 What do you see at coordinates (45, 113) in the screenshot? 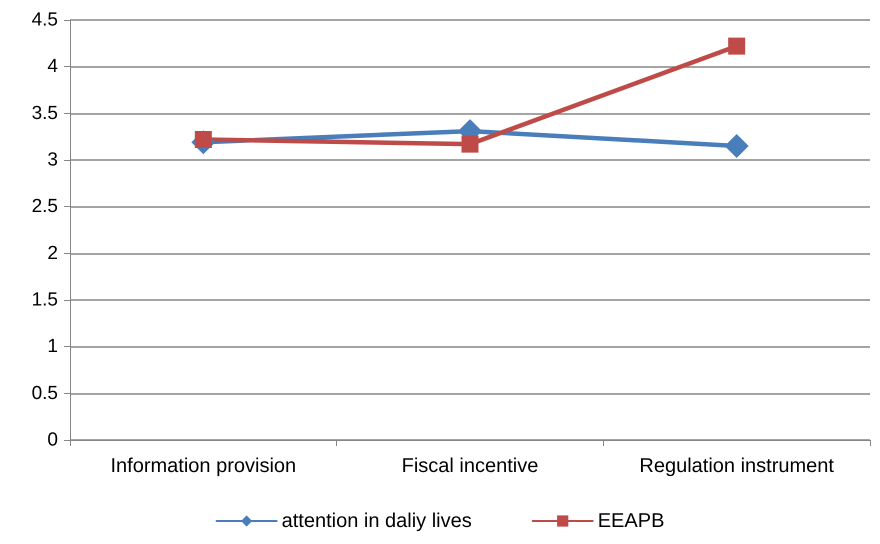
I see `y-tick-label: 3.5` at bounding box center [45, 113].